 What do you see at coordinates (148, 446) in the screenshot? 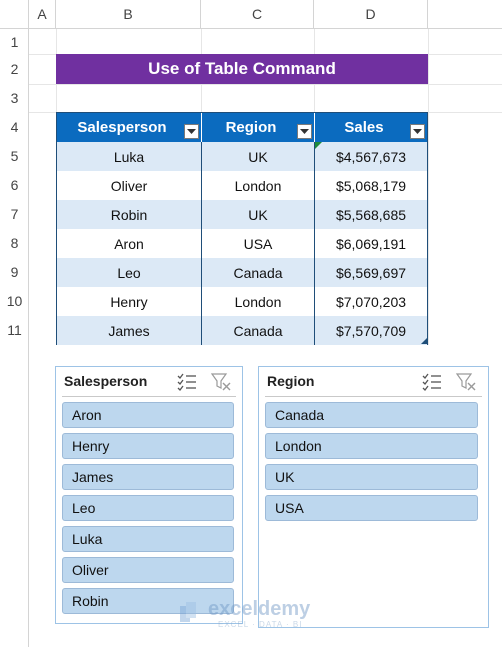
I see `slicer-item: Henry` at bounding box center [148, 446].